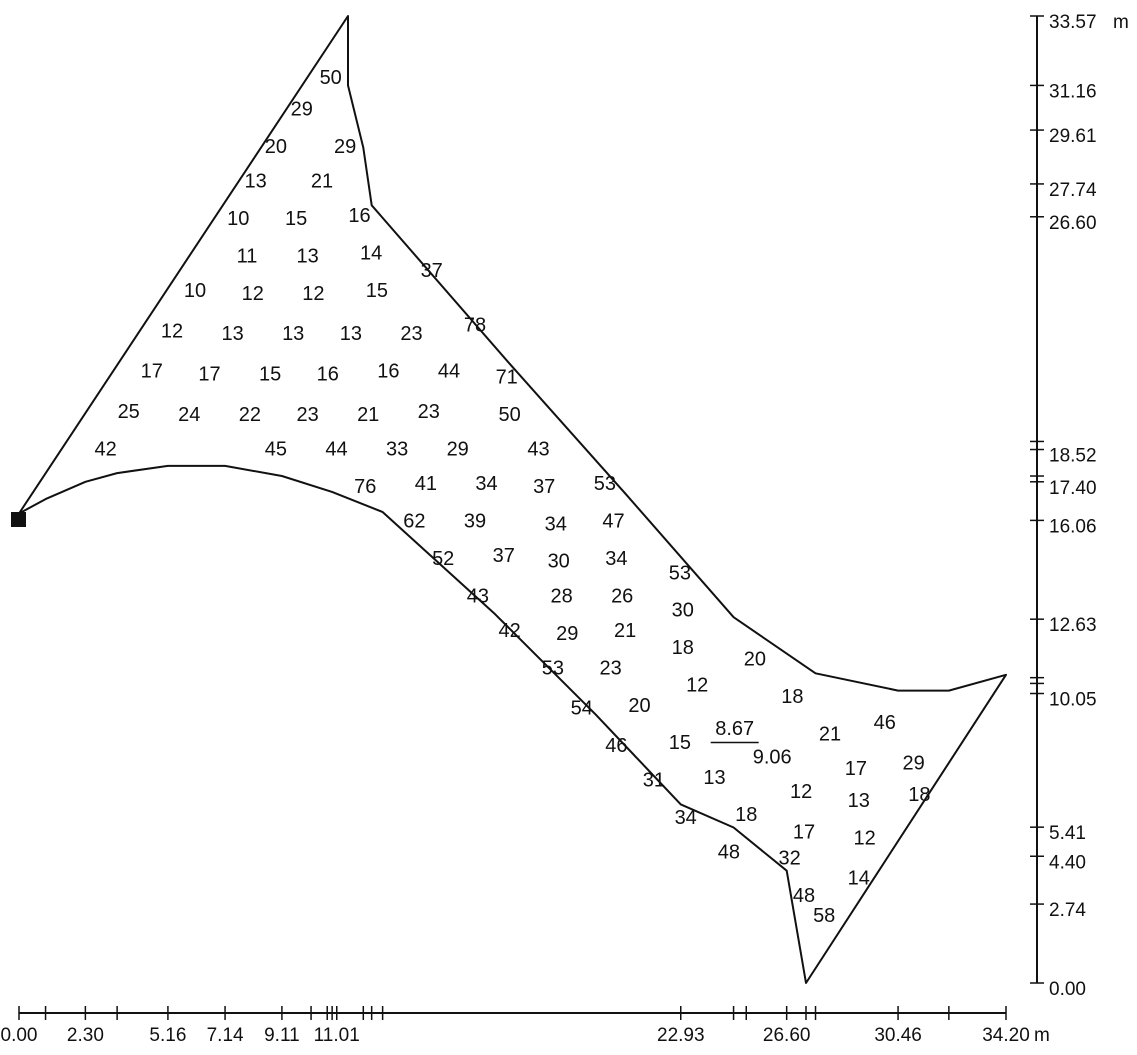  What do you see at coordinates (225, 1035) in the screenshot?
I see `x-axis-label: 7.14` at bounding box center [225, 1035].